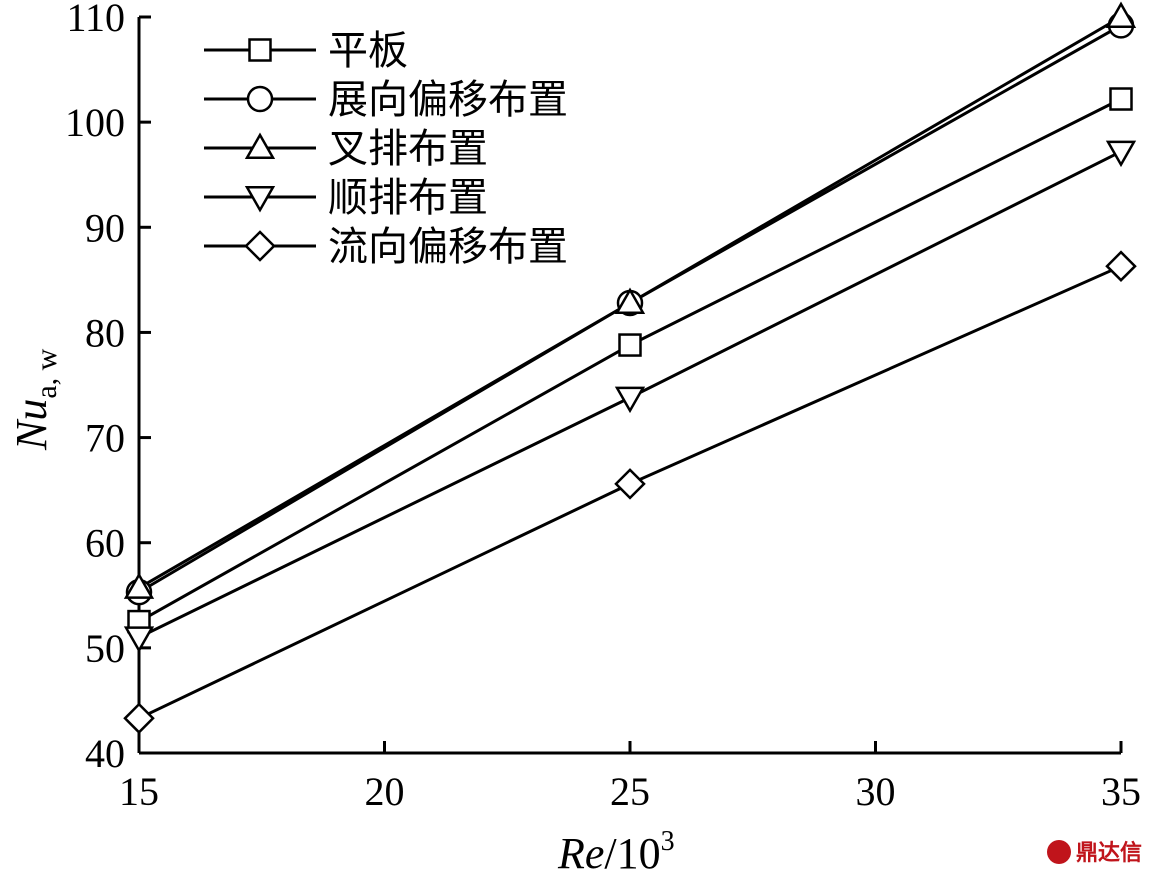 The height and width of the screenshot is (873, 1149). What do you see at coordinates (105, 648) in the screenshot?
I see `y-tick-label: 50` at bounding box center [105, 648].